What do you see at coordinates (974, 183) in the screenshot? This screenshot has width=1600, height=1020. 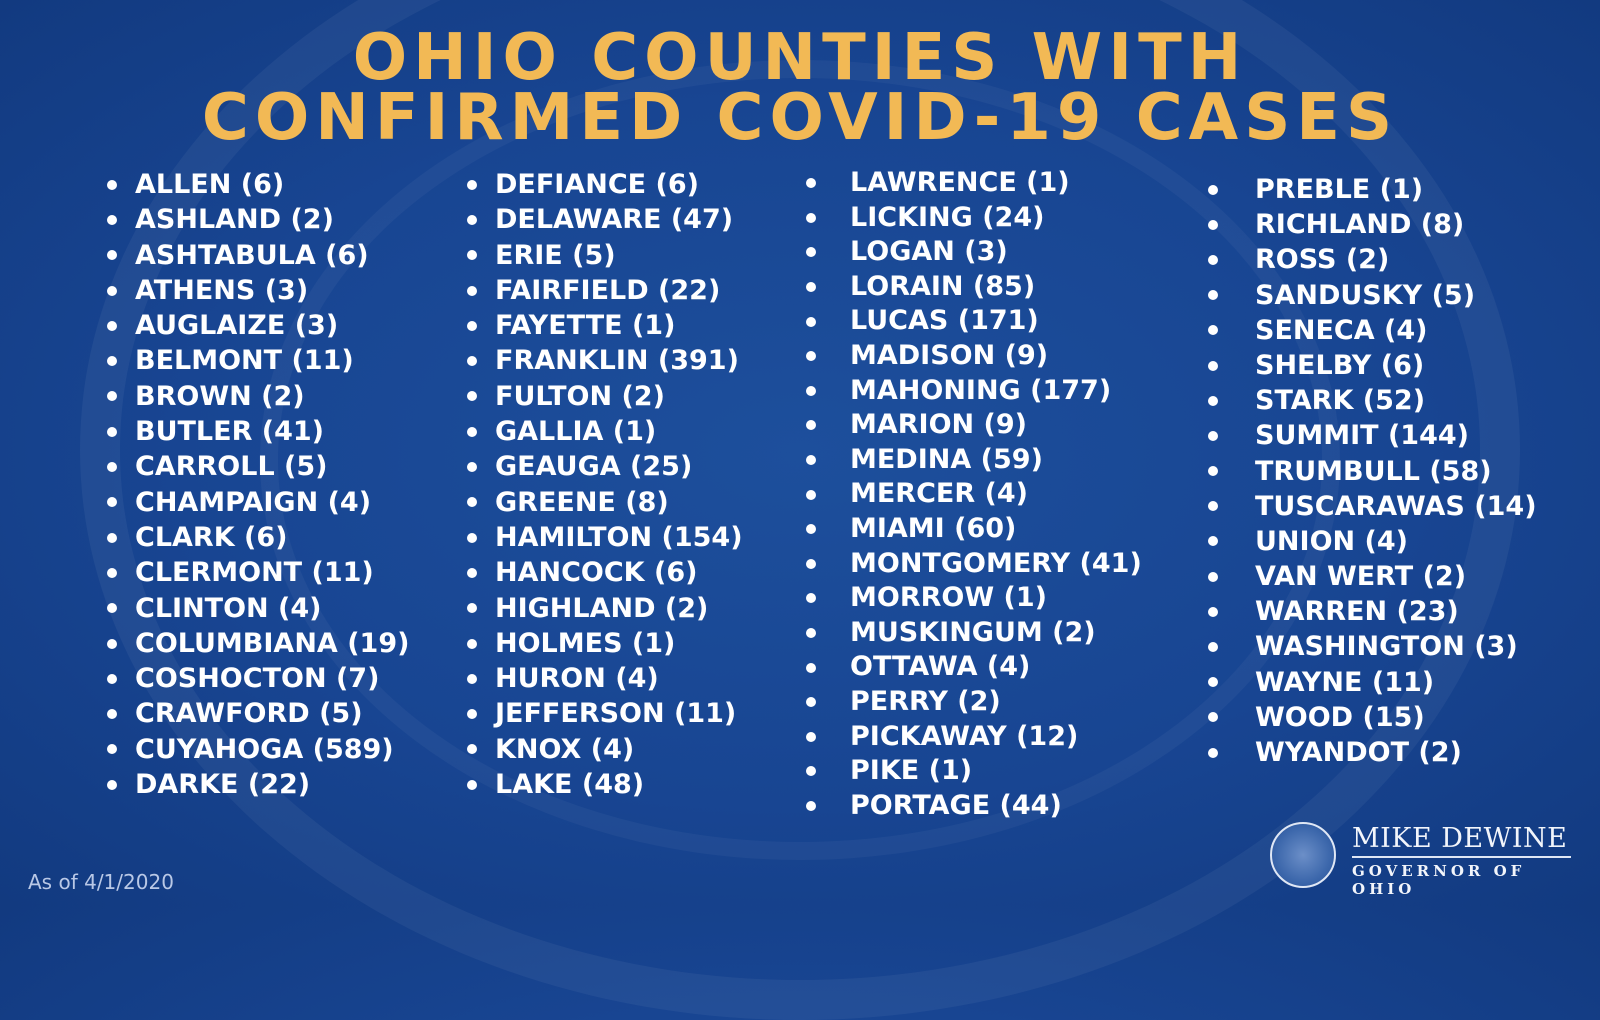 I see `county-list-item: LAWRENCE (1)` at bounding box center [974, 183].